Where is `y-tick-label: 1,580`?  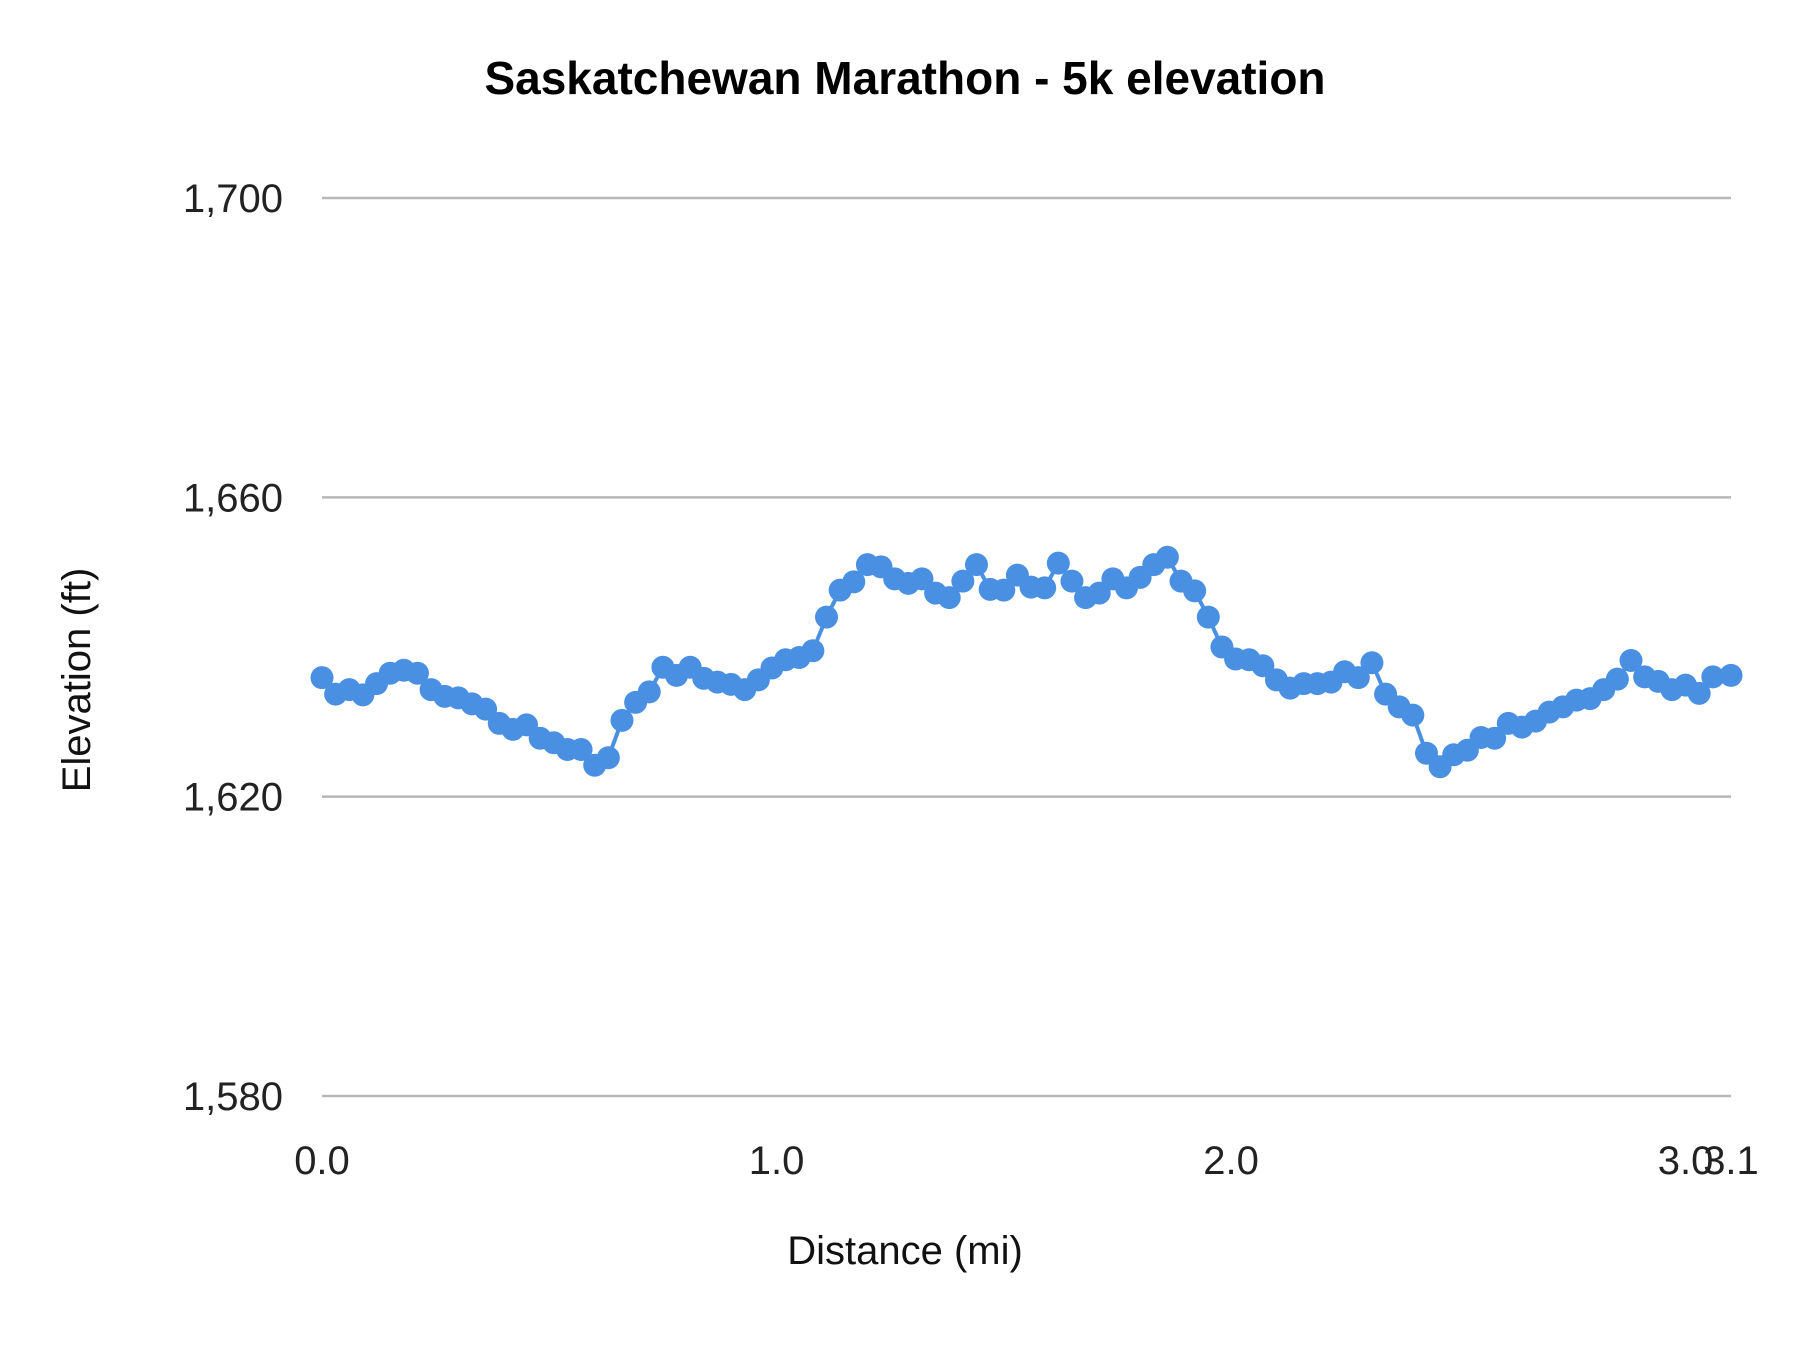 y-tick-label: 1,580 is located at coordinates (233, 1097).